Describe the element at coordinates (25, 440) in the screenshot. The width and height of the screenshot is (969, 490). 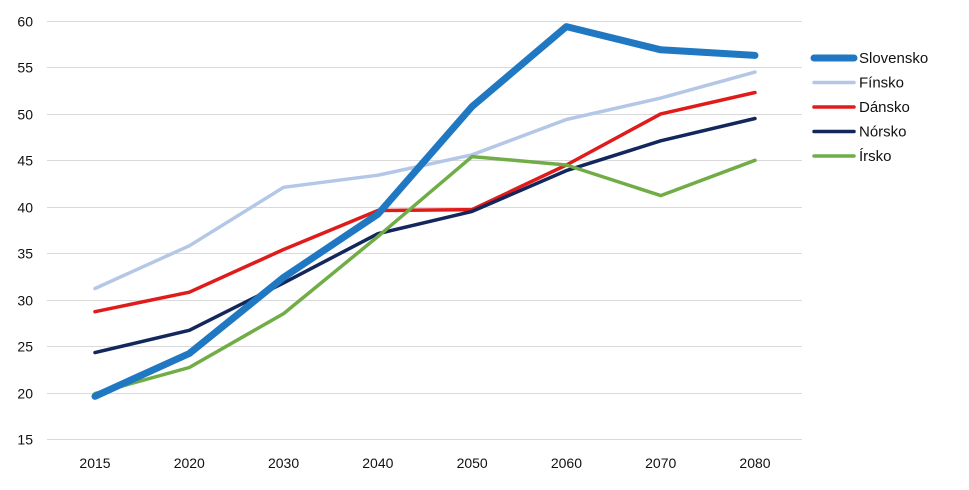
I see `y-tick-label: 15` at that location.